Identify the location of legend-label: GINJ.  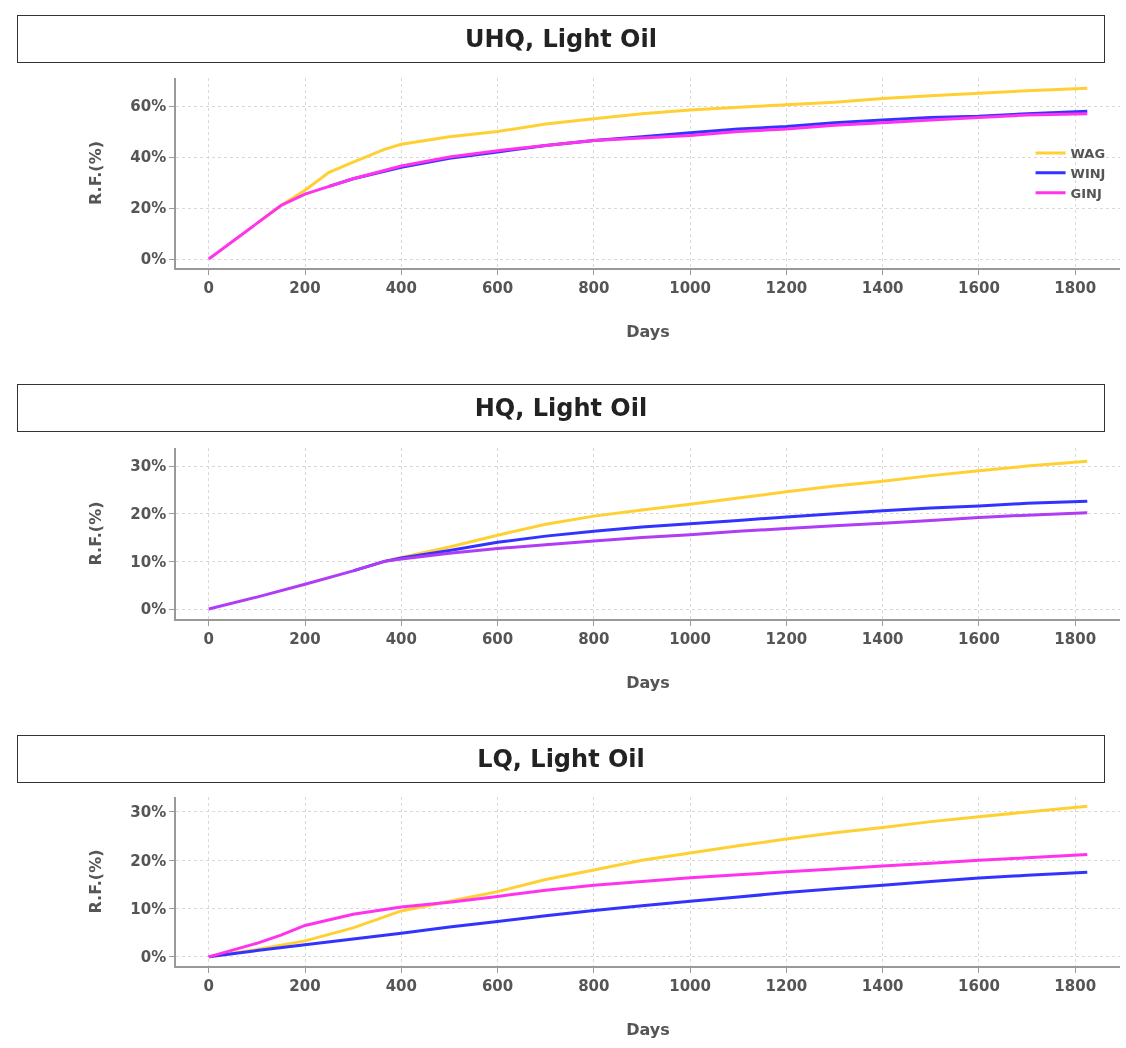
(1086, 193).